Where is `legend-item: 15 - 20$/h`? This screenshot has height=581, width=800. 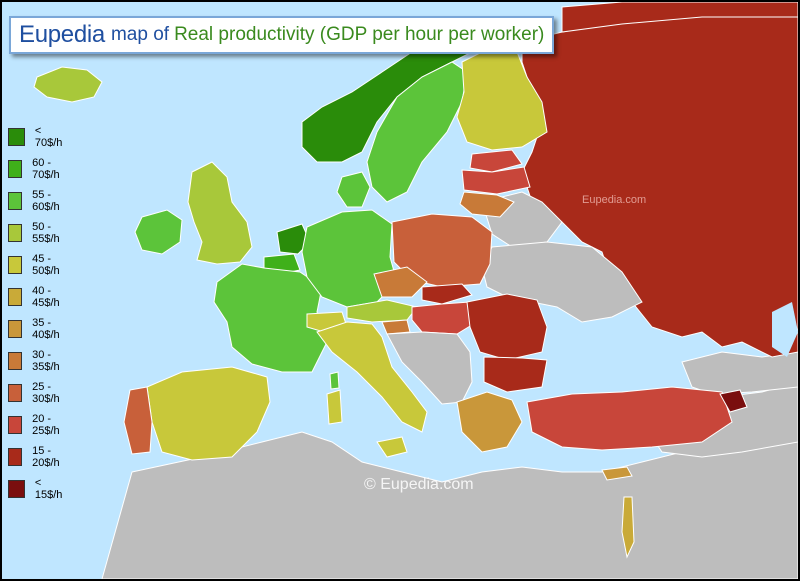
legend-item: 15 - 20$/h is located at coordinates (37, 457).